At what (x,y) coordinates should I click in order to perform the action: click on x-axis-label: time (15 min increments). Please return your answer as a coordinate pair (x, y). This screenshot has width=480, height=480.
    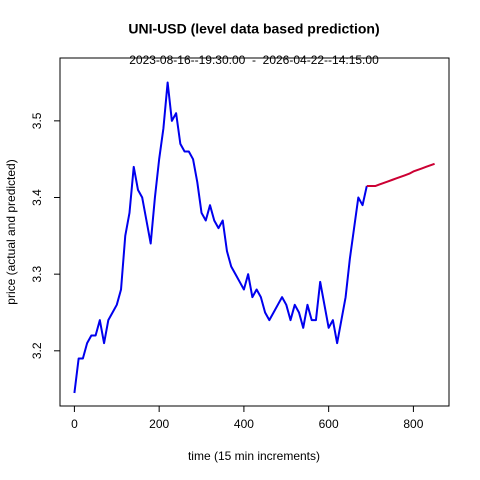
    Looking at the image, I should click on (254, 456).